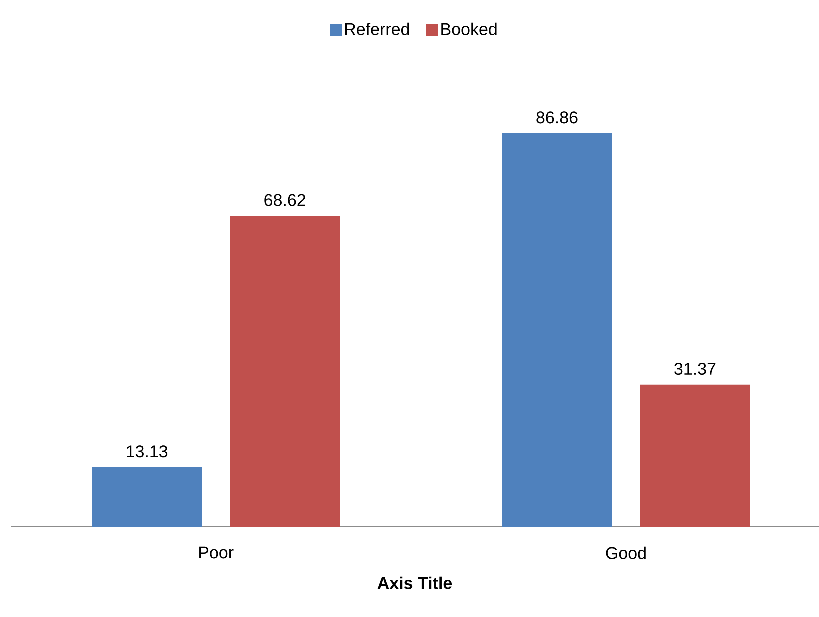 The image size is (819, 617). What do you see at coordinates (285, 200) in the screenshot?
I see `data-label: 68.62` at bounding box center [285, 200].